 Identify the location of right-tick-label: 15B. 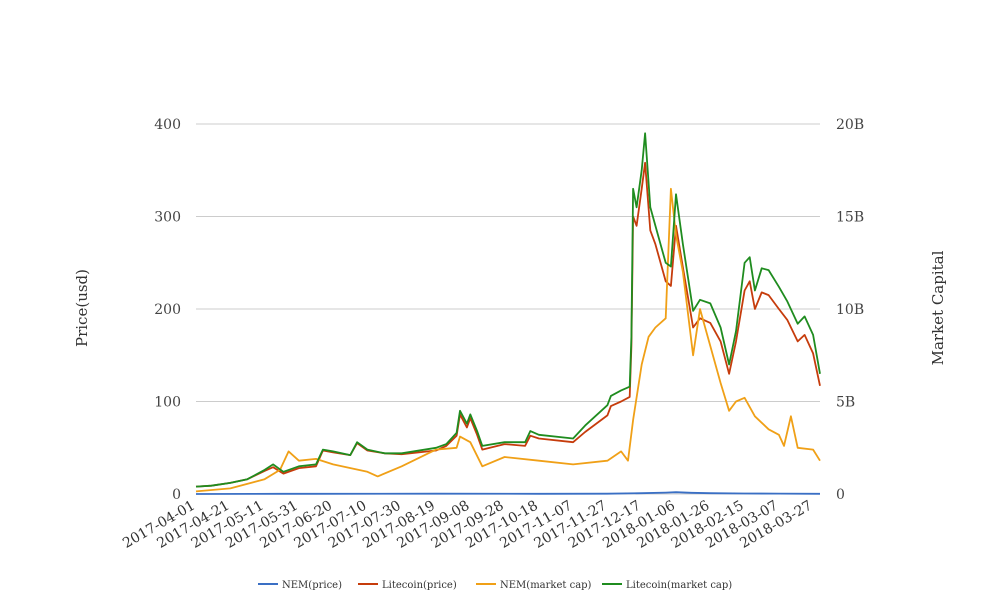
(850, 218).